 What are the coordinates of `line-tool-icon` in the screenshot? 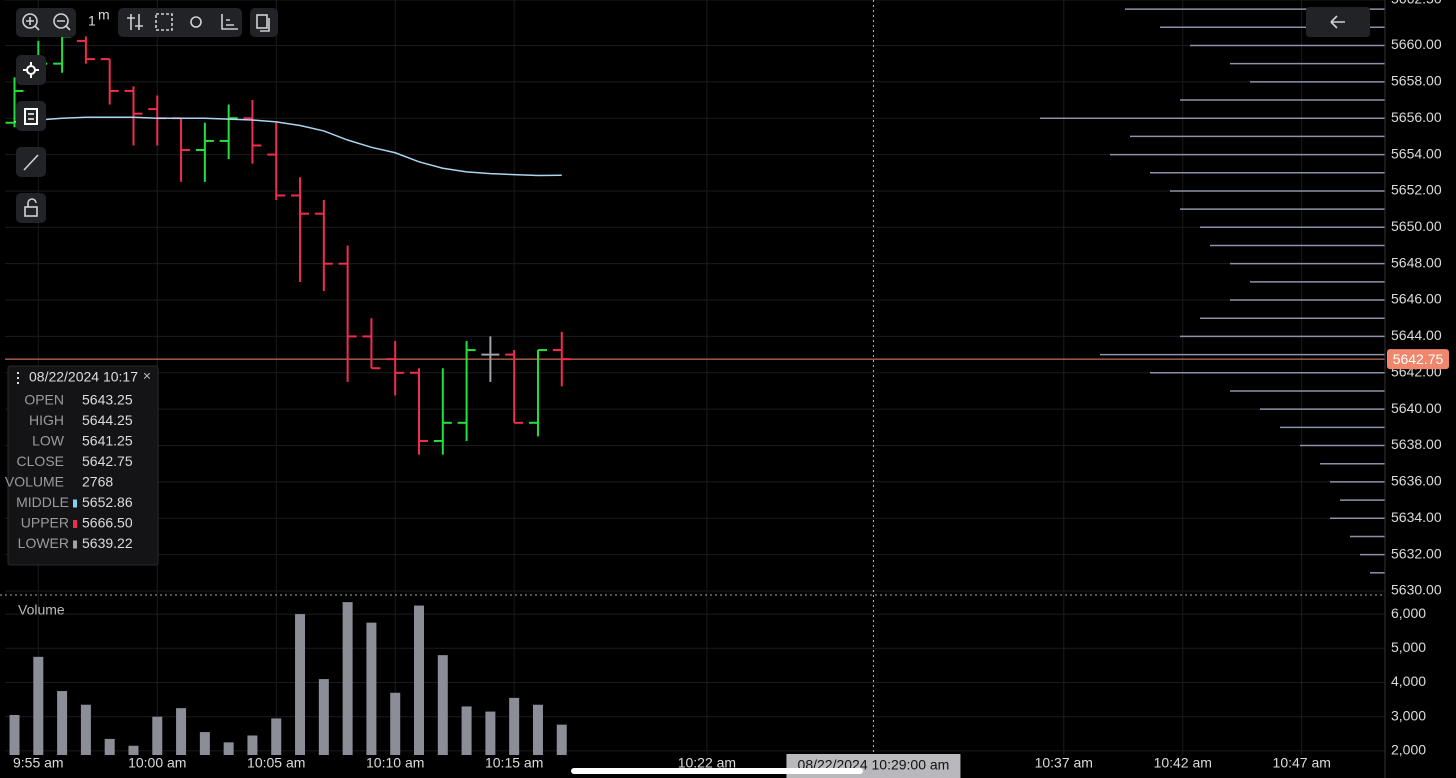 It's located at (31, 162).